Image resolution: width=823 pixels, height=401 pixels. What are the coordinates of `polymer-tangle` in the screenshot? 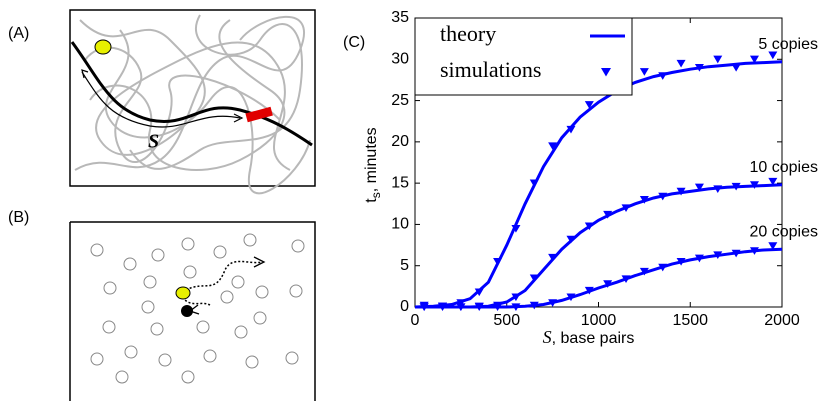 It's located at (192, 104).